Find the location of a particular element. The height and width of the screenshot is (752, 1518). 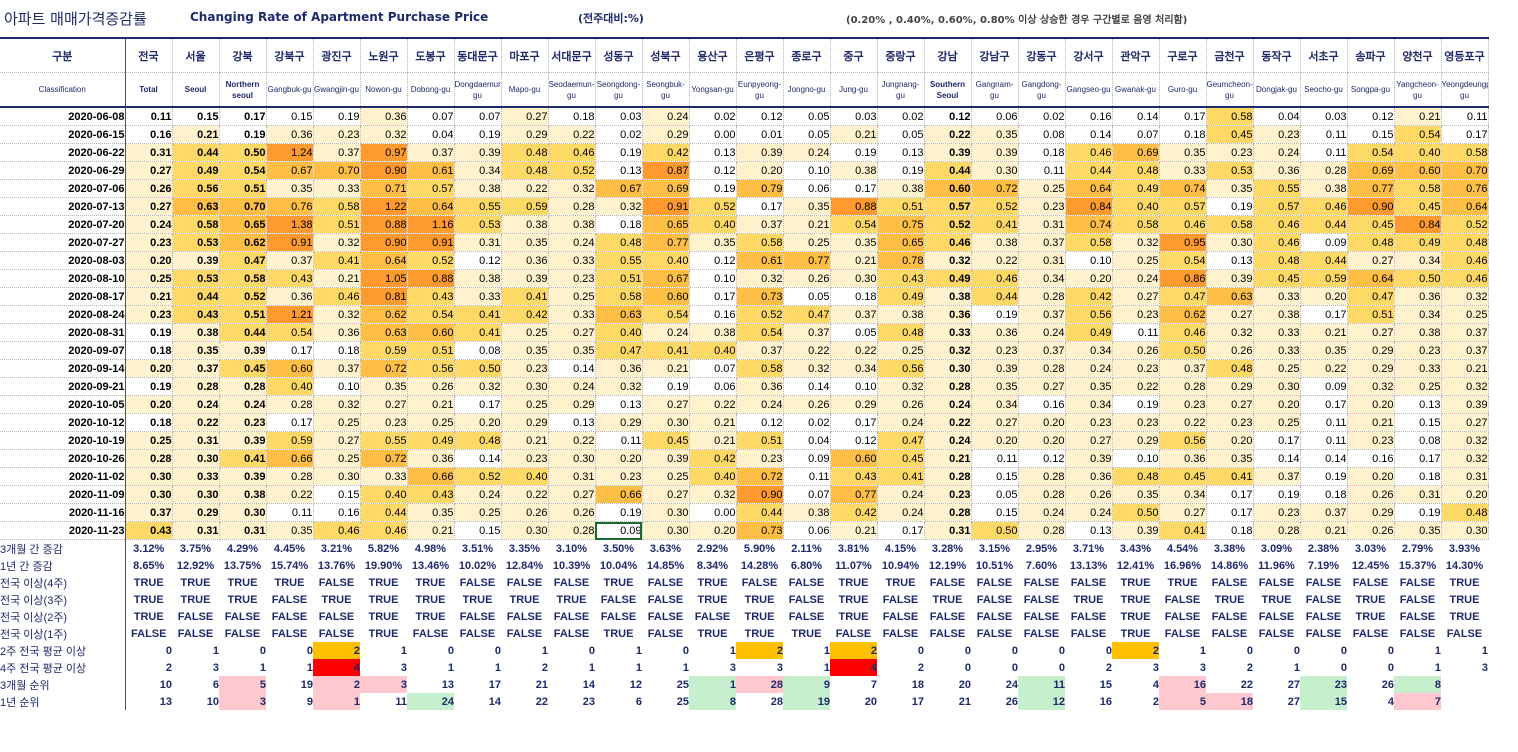

value-cell: 0.76 is located at coordinates (1465, 188).